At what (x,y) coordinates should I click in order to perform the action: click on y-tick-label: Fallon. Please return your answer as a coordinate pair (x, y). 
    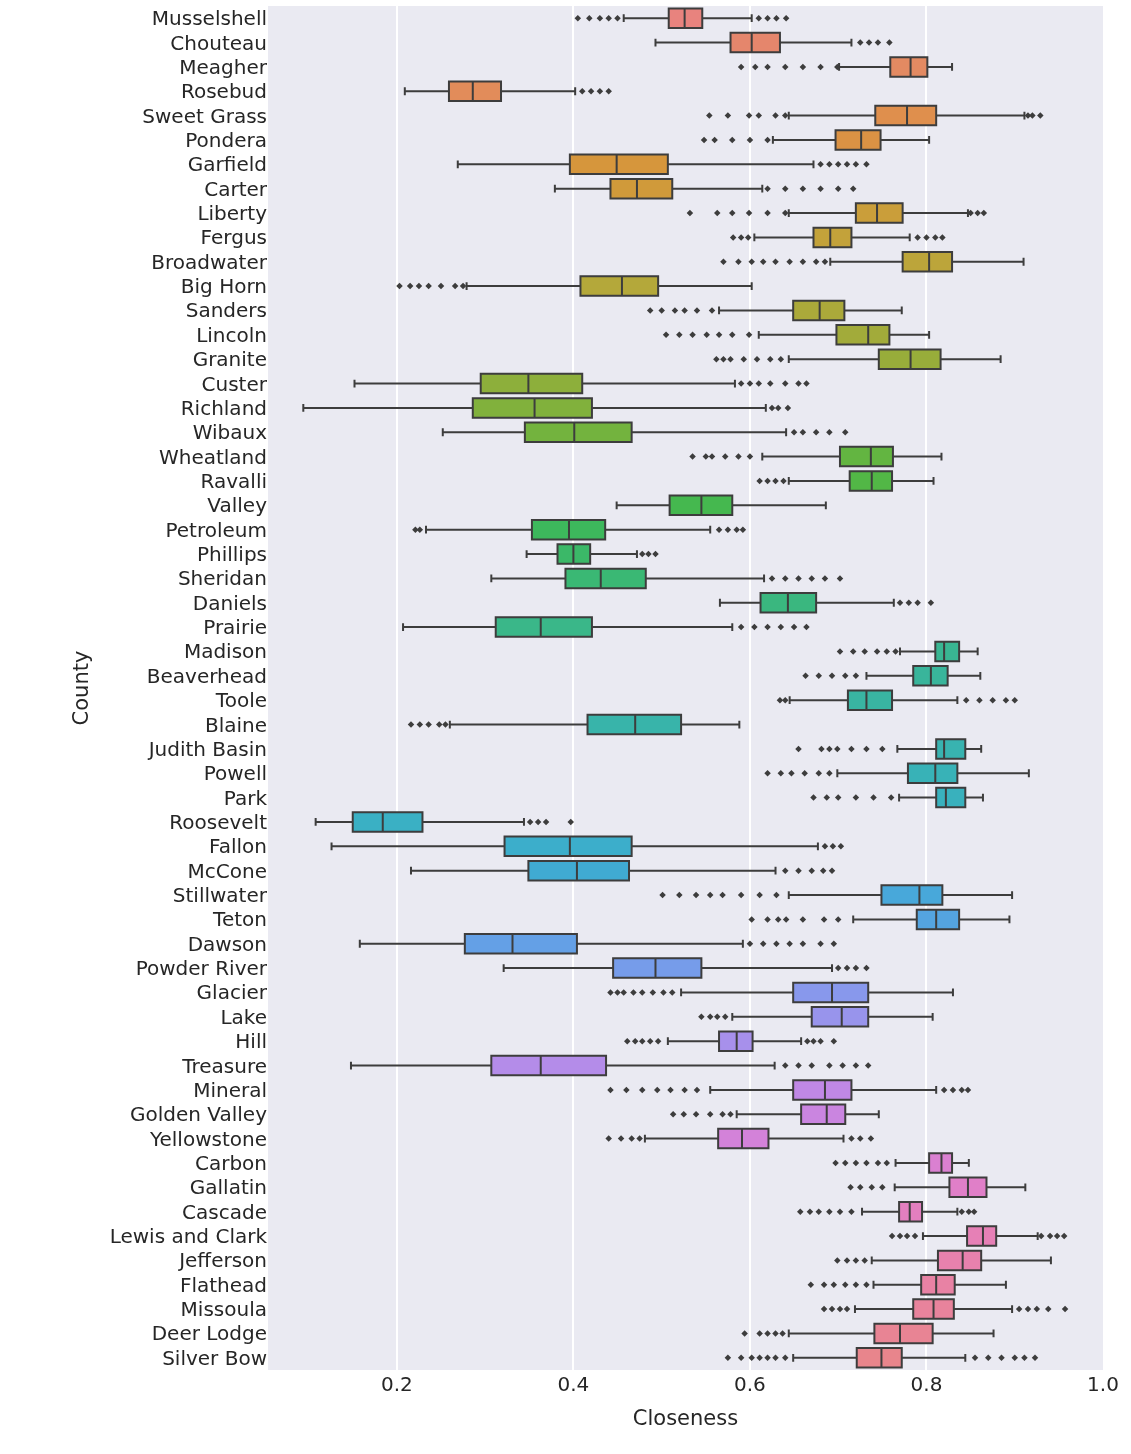
    Looking at the image, I should click on (238, 846).